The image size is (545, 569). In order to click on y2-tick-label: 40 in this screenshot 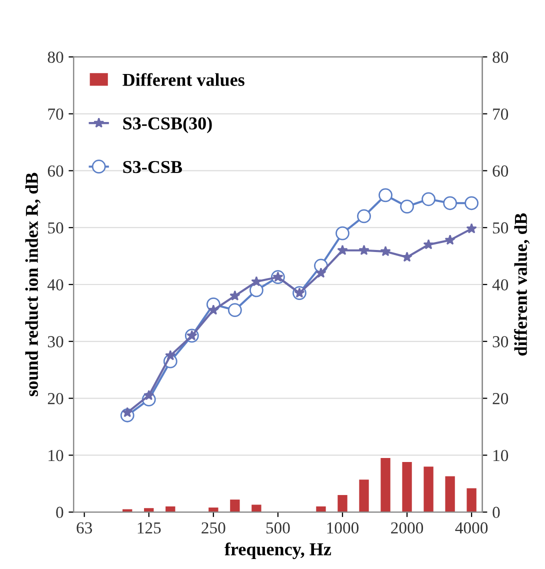, I will do `click(500, 284)`.